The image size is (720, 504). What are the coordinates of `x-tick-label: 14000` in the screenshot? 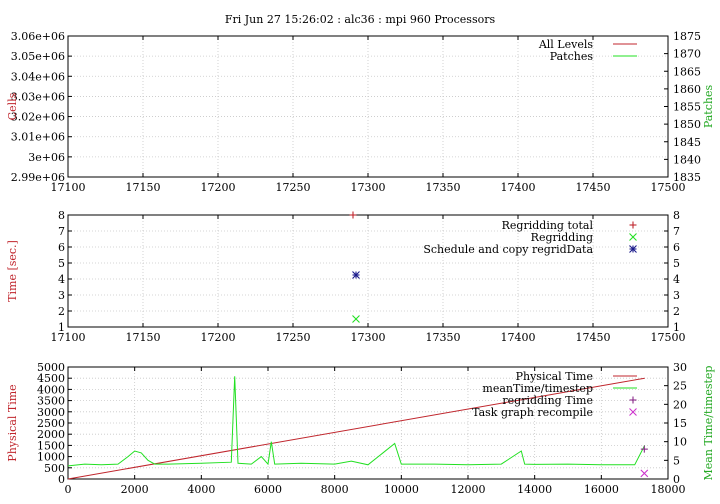 It's located at (534, 489).